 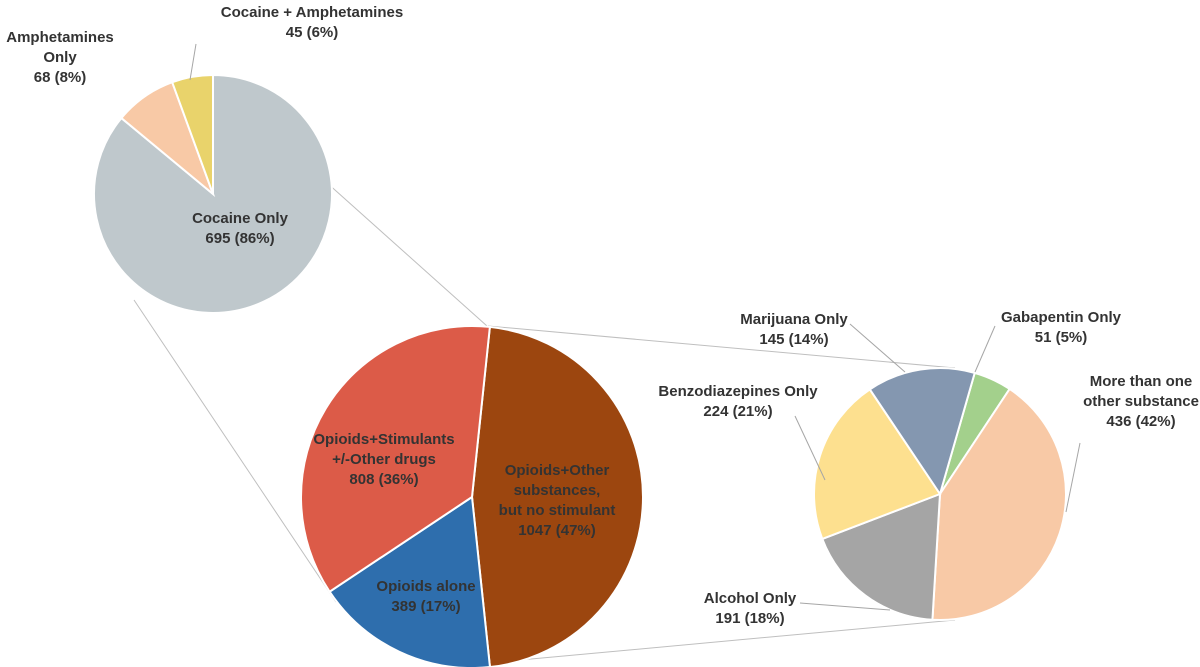 I want to click on slice-label-line: Alcohol Only, so click(x=750, y=598).